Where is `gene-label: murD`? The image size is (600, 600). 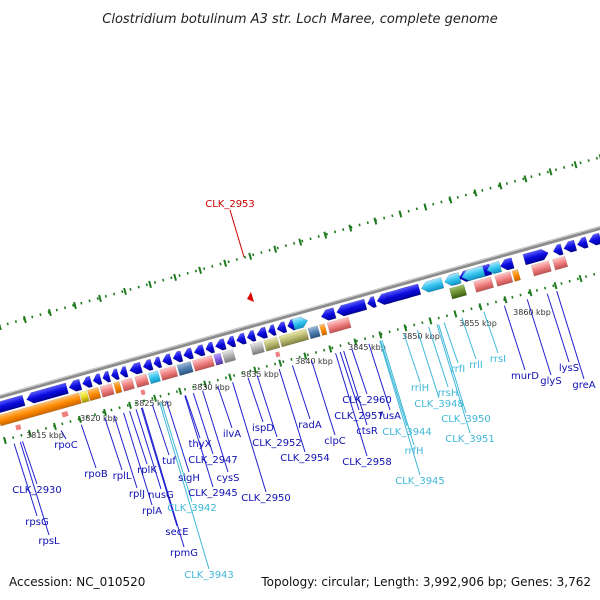 gene-label: murD is located at coordinates (525, 376).